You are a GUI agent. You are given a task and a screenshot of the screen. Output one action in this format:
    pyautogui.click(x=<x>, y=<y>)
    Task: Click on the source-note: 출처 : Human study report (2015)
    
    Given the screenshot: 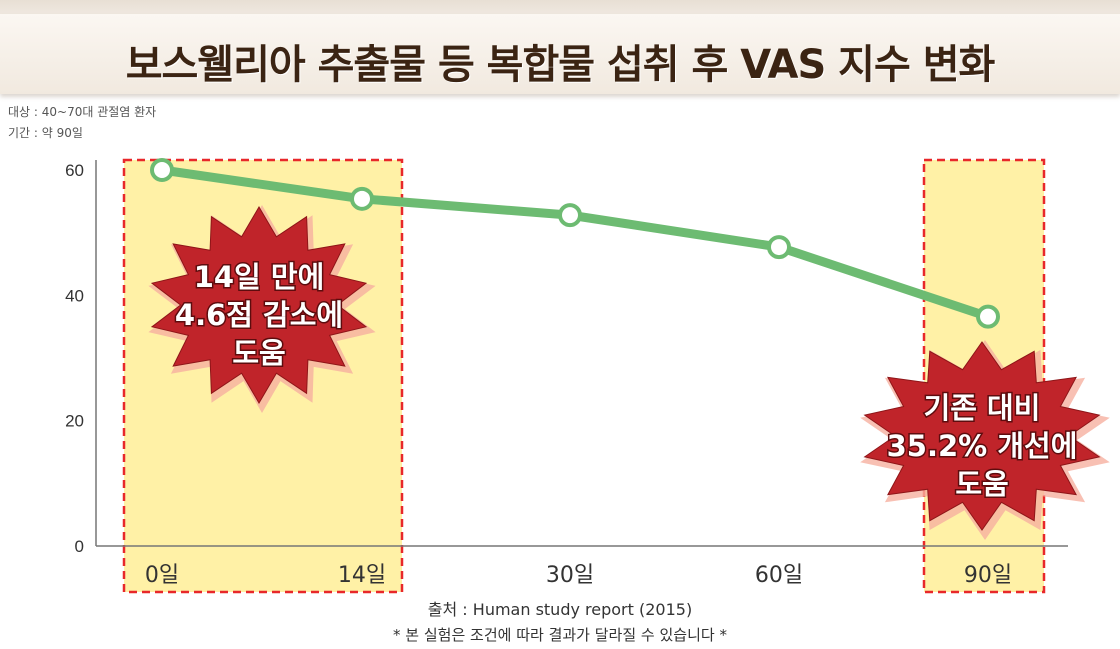 What is the action you would take?
    pyautogui.click(x=560, y=609)
    